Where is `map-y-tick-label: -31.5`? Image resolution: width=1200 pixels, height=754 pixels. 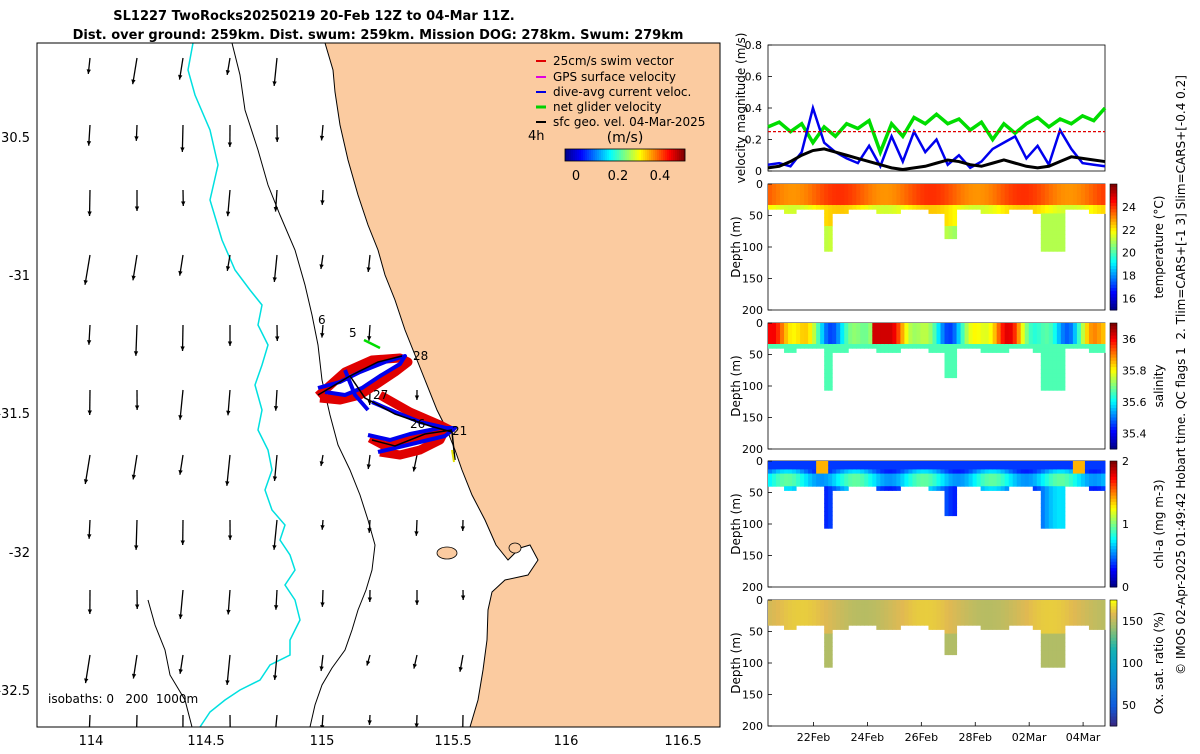 map-y-tick-label: -31.5 is located at coordinates (15, 414).